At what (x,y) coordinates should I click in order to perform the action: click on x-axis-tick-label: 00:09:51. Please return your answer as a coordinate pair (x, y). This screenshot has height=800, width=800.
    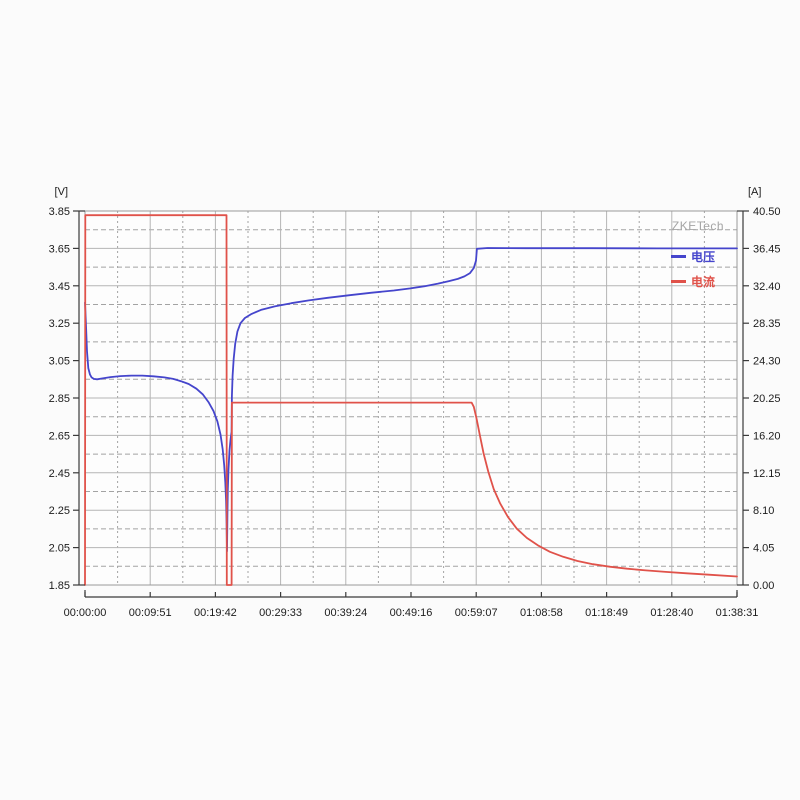
    Looking at the image, I should click on (150, 613).